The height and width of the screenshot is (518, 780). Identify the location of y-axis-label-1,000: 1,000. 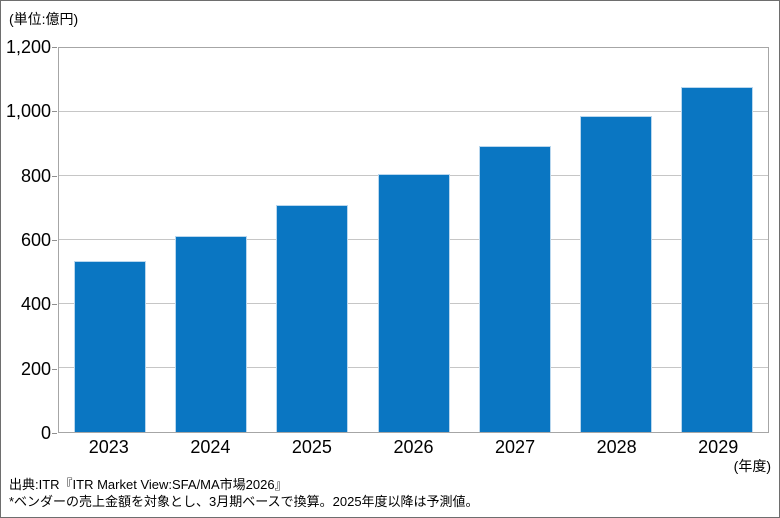
(28, 111).